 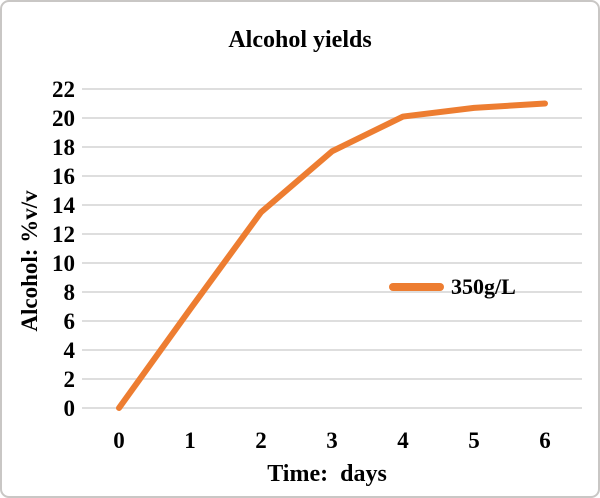 I want to click on y-tick-label: 0, so click(x=70, y=408).